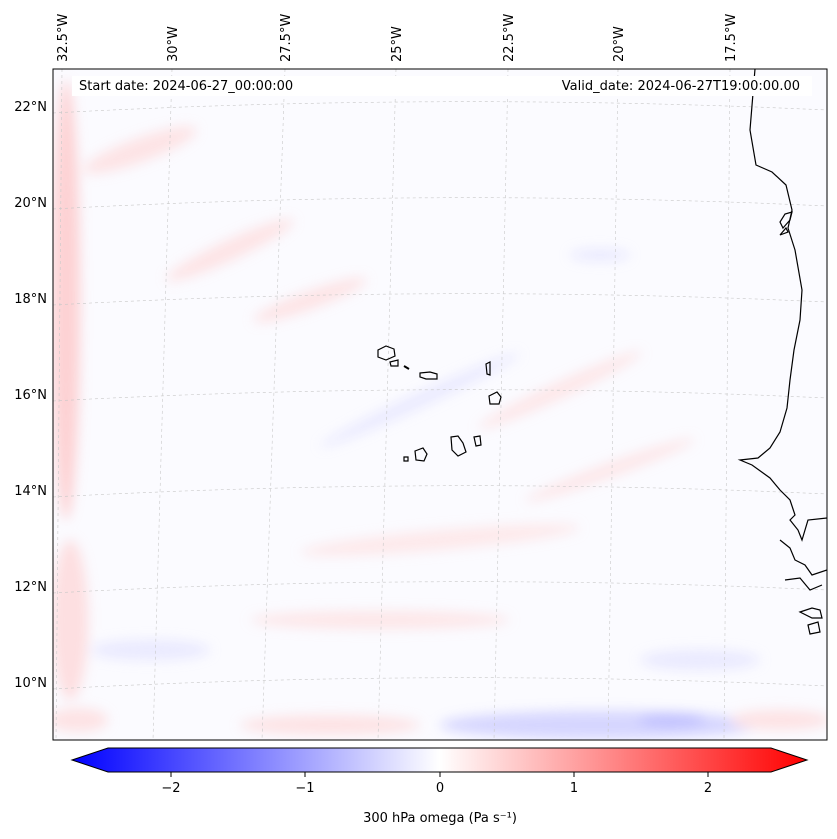  Describe the element at coordinates (186, 86) in the screenshot. I see `start-date-label: Start date: 2024-06-27_00:00:00` at that location.